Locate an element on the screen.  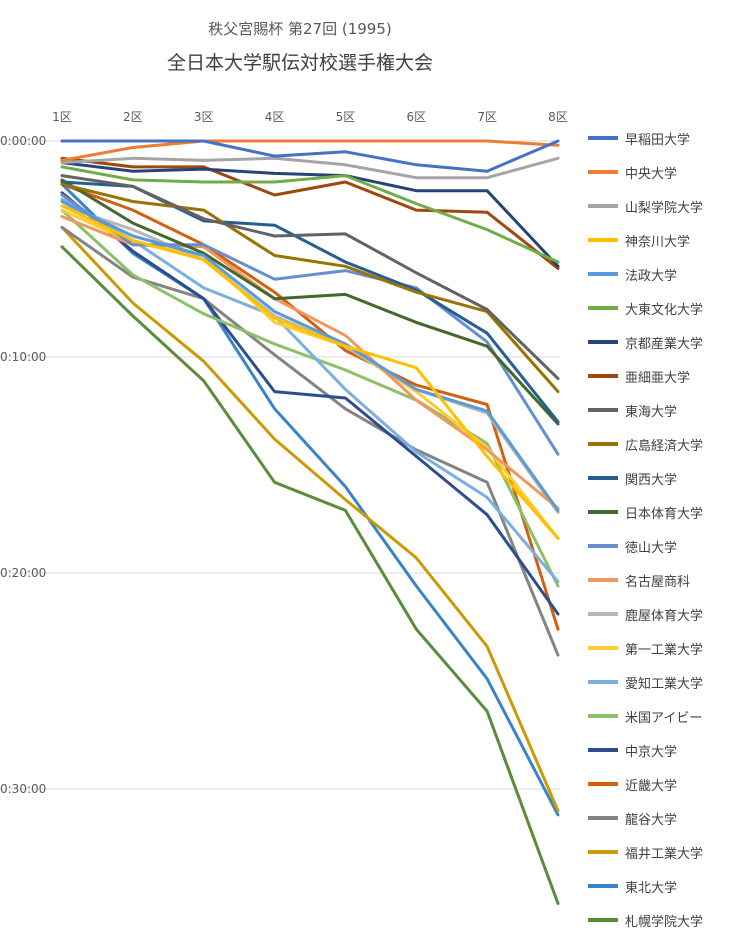
legend-label: 京都産業大学 is located at coordinates (664, 344).